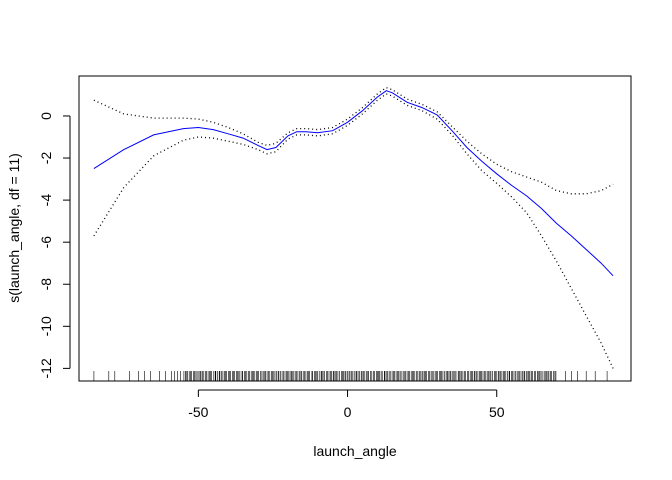  What do you see at coordinates (46, 284) in the screenshot?
I see `y-tick-label: -8` at bounding box center [46, 284].